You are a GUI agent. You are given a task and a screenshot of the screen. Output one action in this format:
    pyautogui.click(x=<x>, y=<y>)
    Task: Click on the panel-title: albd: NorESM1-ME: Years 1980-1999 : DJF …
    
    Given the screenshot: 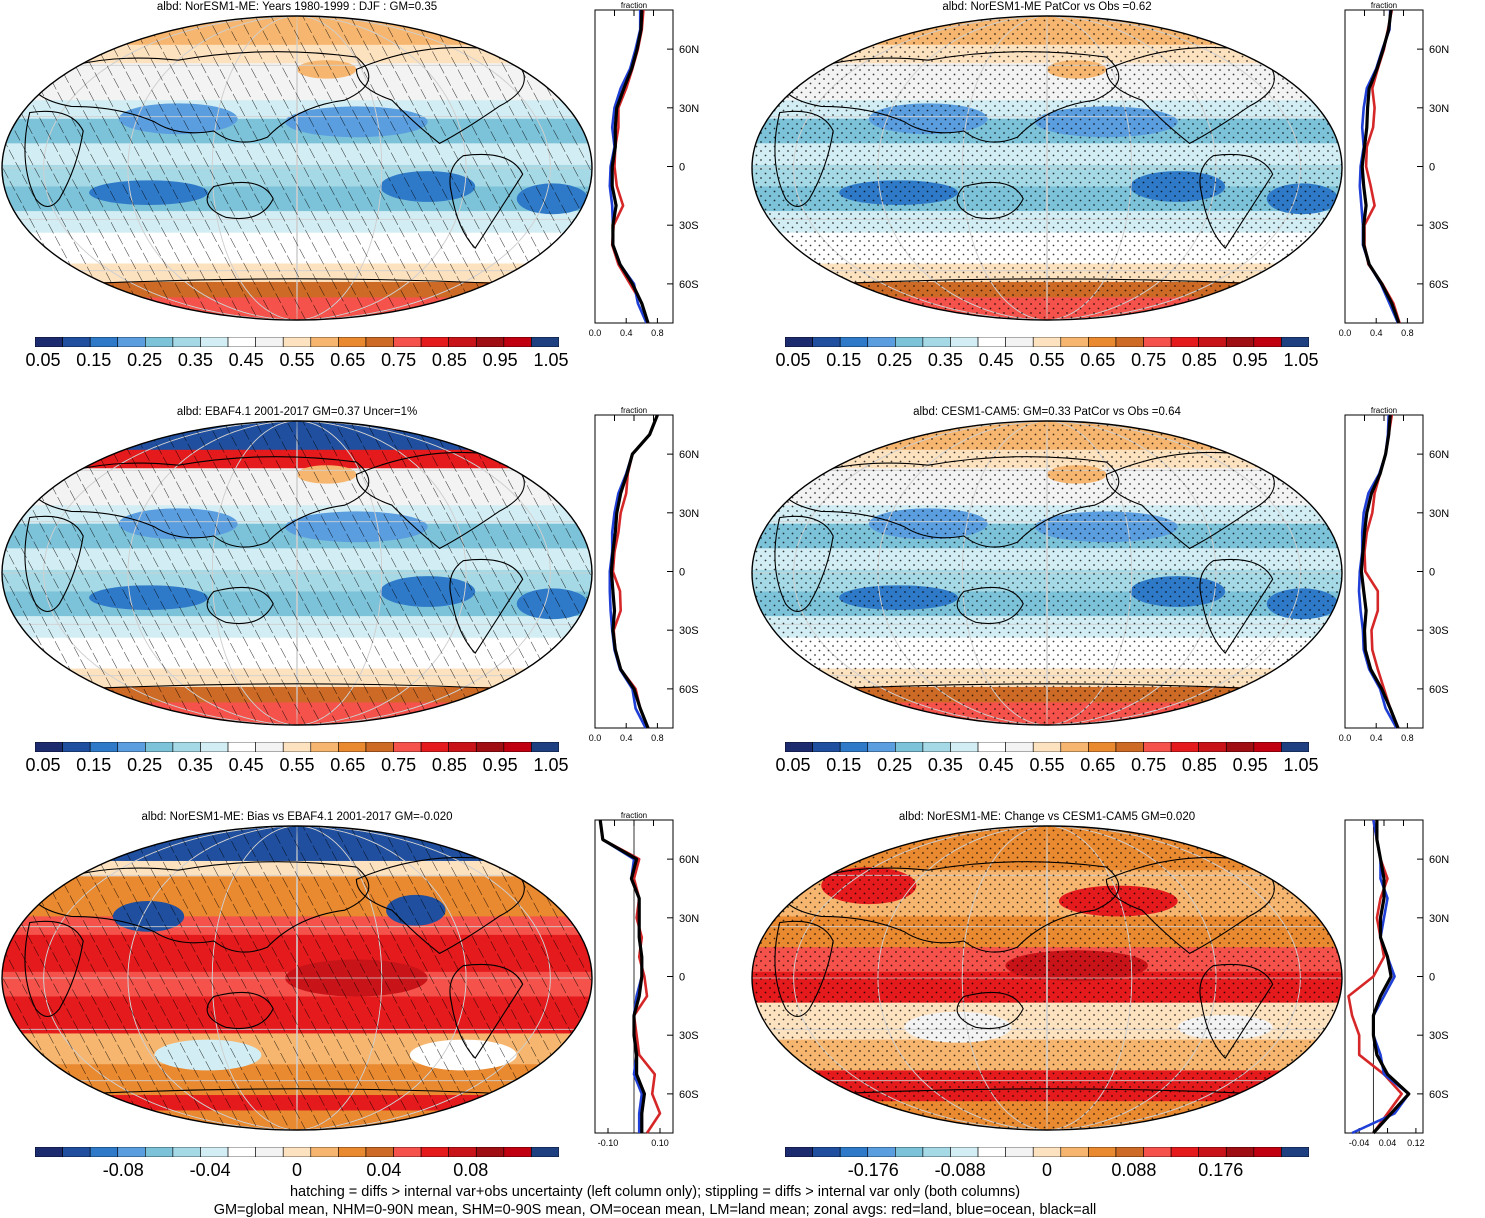 What is the action you would take?
    pyautogui.click(x=297, y=7)
    